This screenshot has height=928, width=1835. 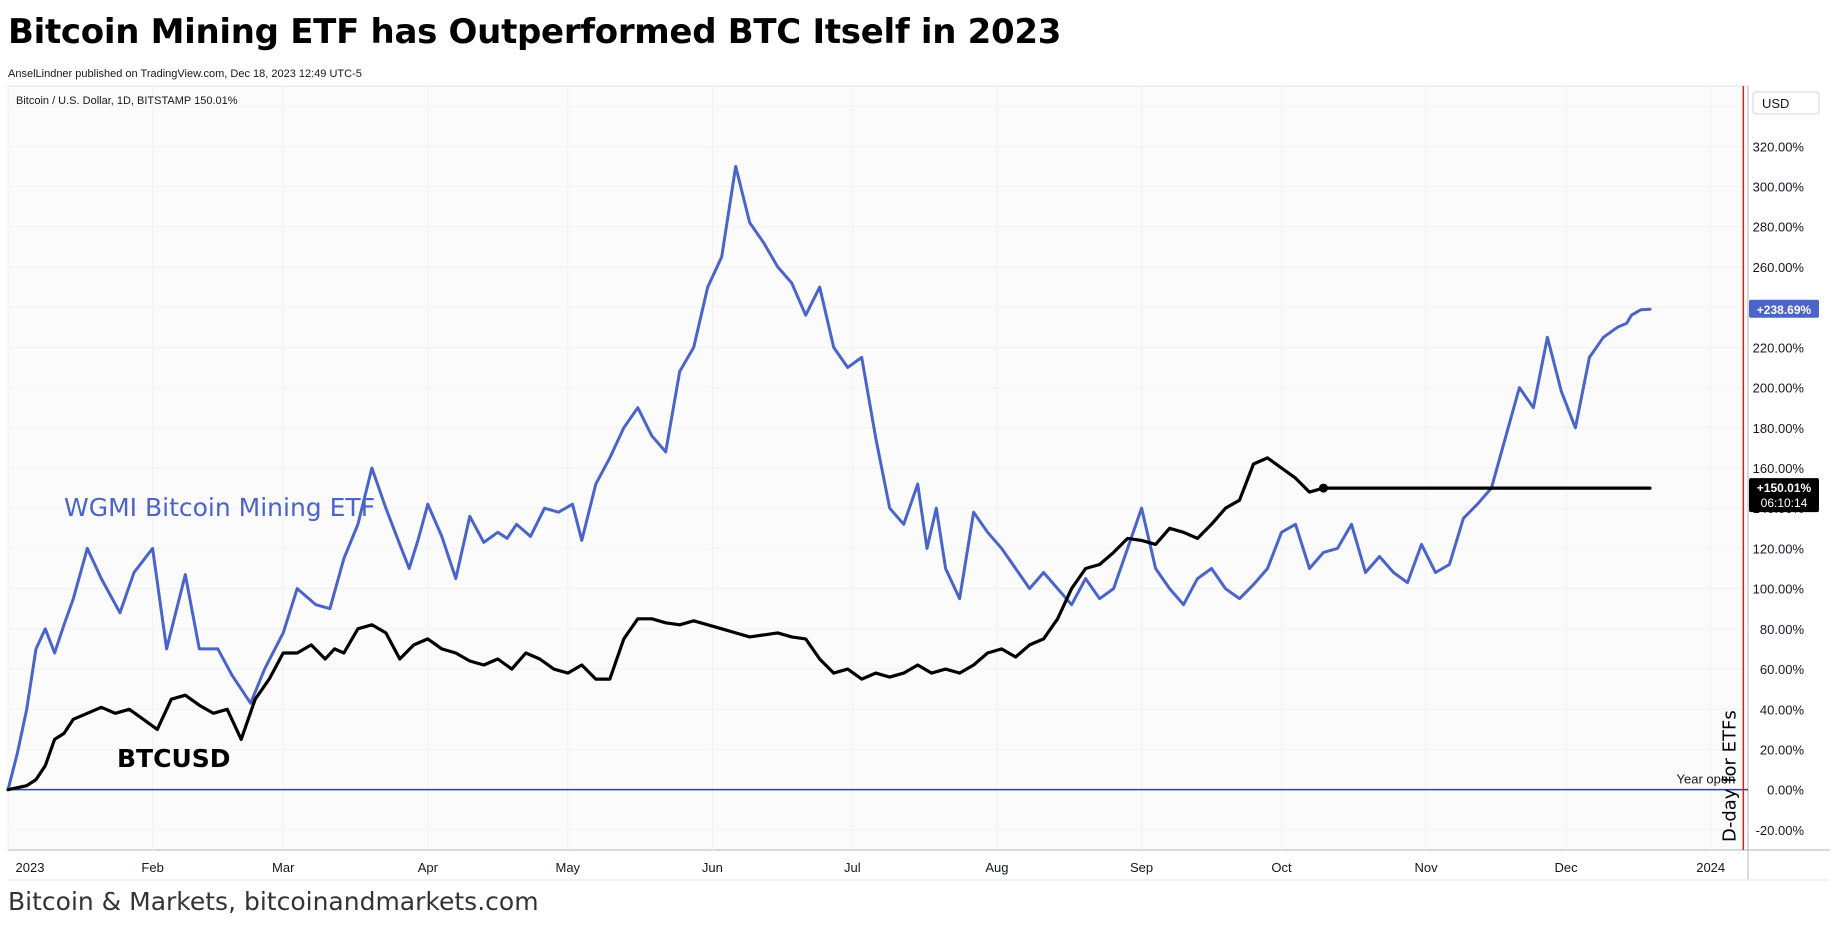 What do you see at coordinates (152, 867) in the screenshot?
I see `x-tick-label: Feb` at bounding box center [152, 867].